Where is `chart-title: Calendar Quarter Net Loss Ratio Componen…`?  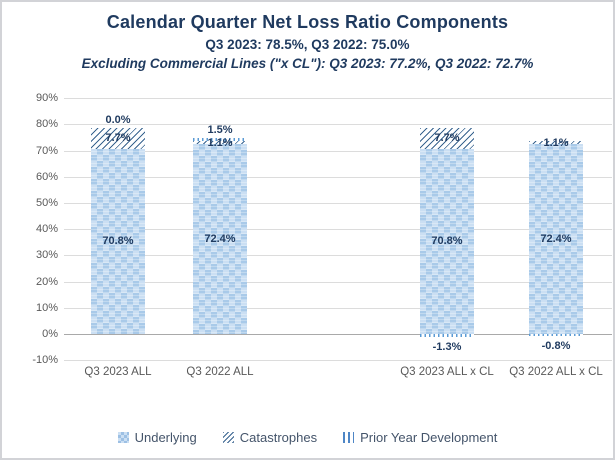 chart-title: Calendar Quarter Net Loss Ratio Componen… is located at coordinates (307, 22).